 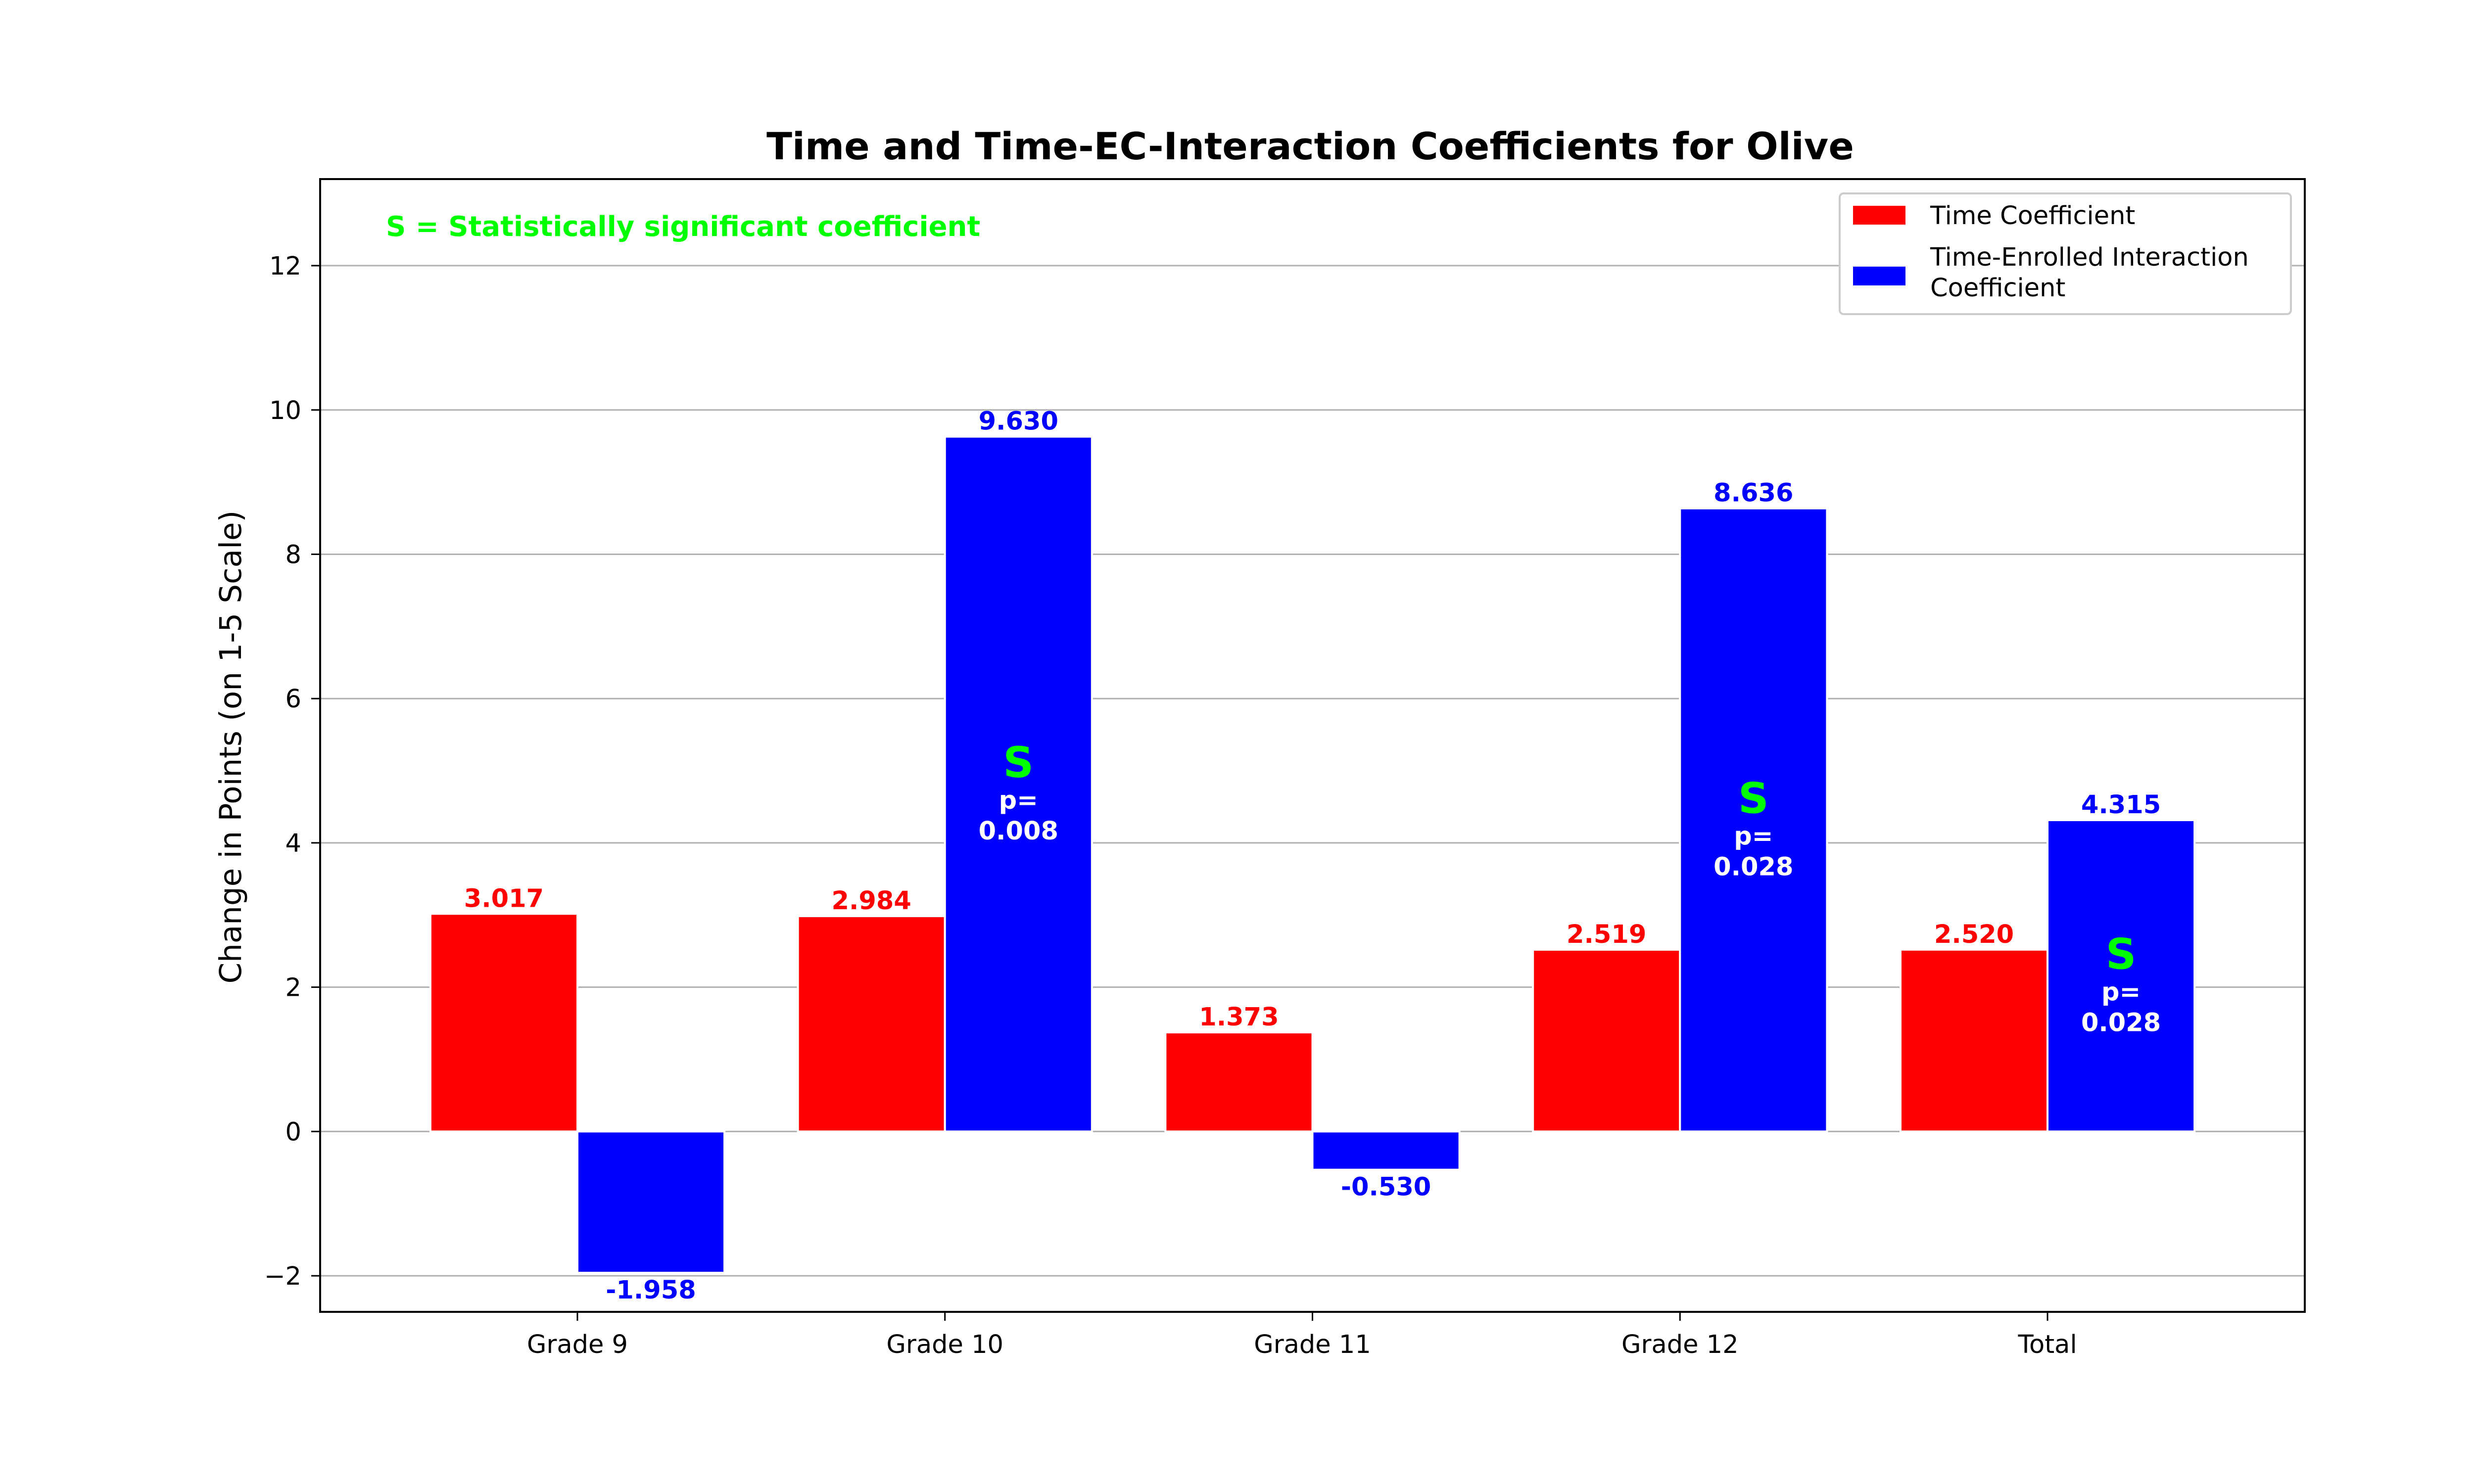 What do you see at coordinates (1753, 493) in the screenshot?
I see `data-label: 8.636` at bounding box center [1753, 493].